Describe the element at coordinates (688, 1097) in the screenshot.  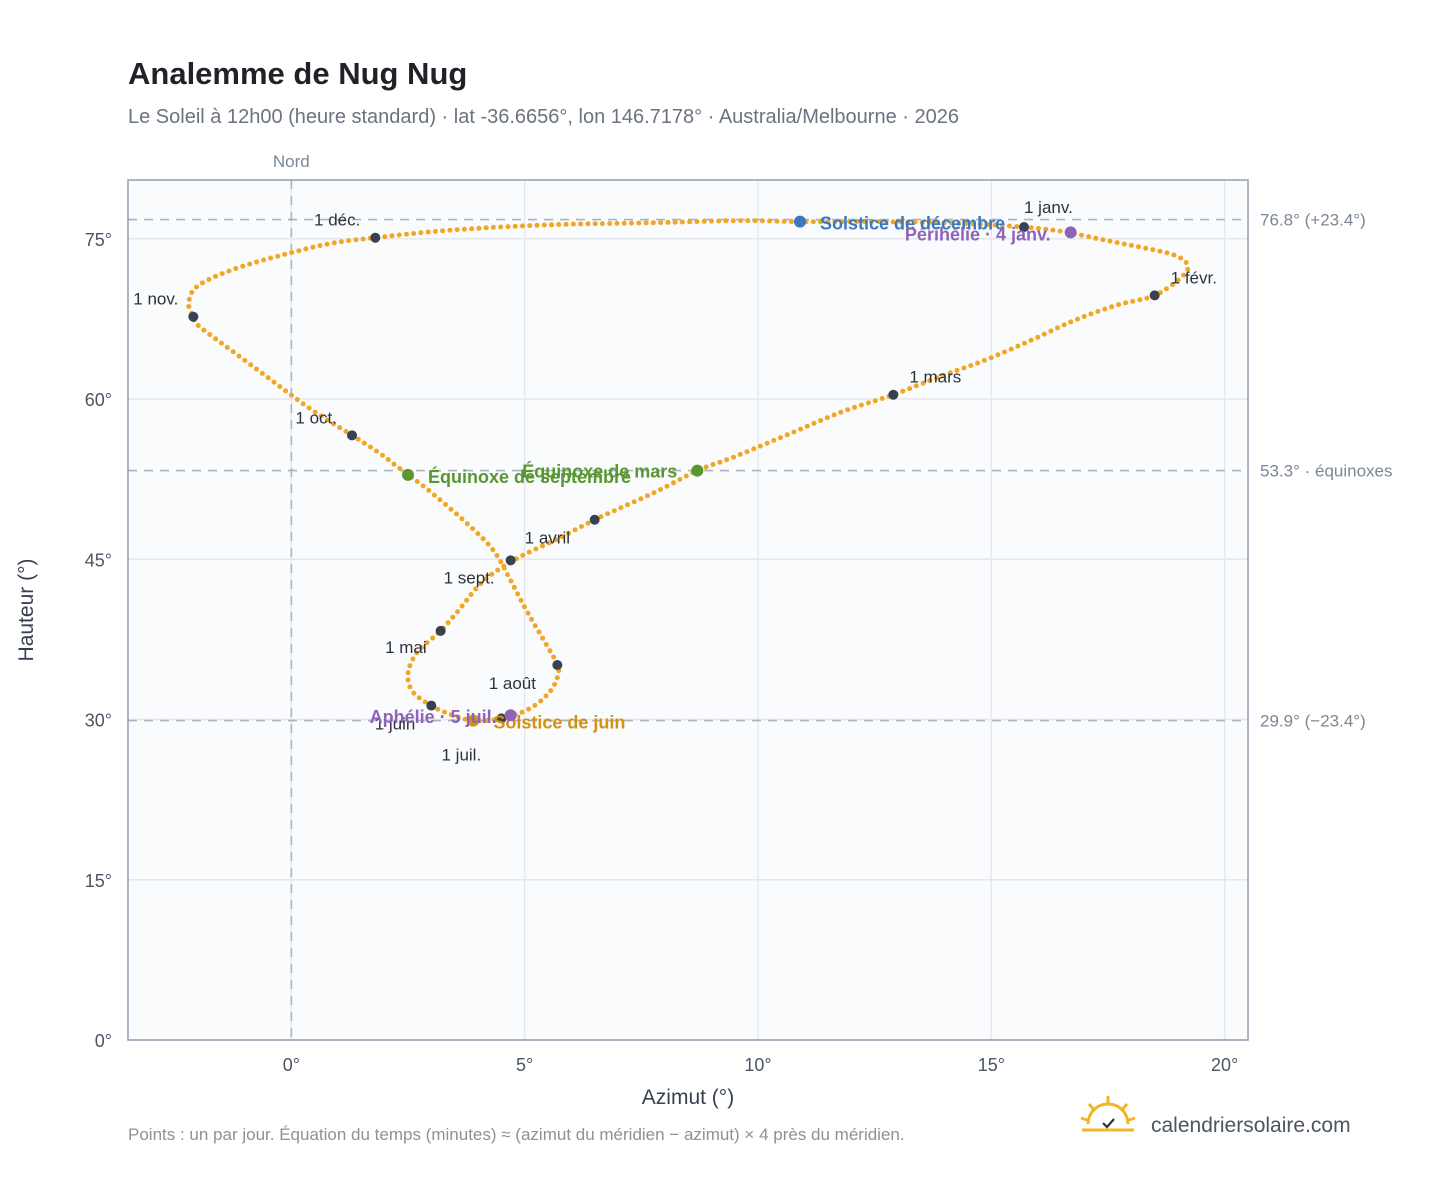
I see `x-axis-label: Azimut (°)` at that location.